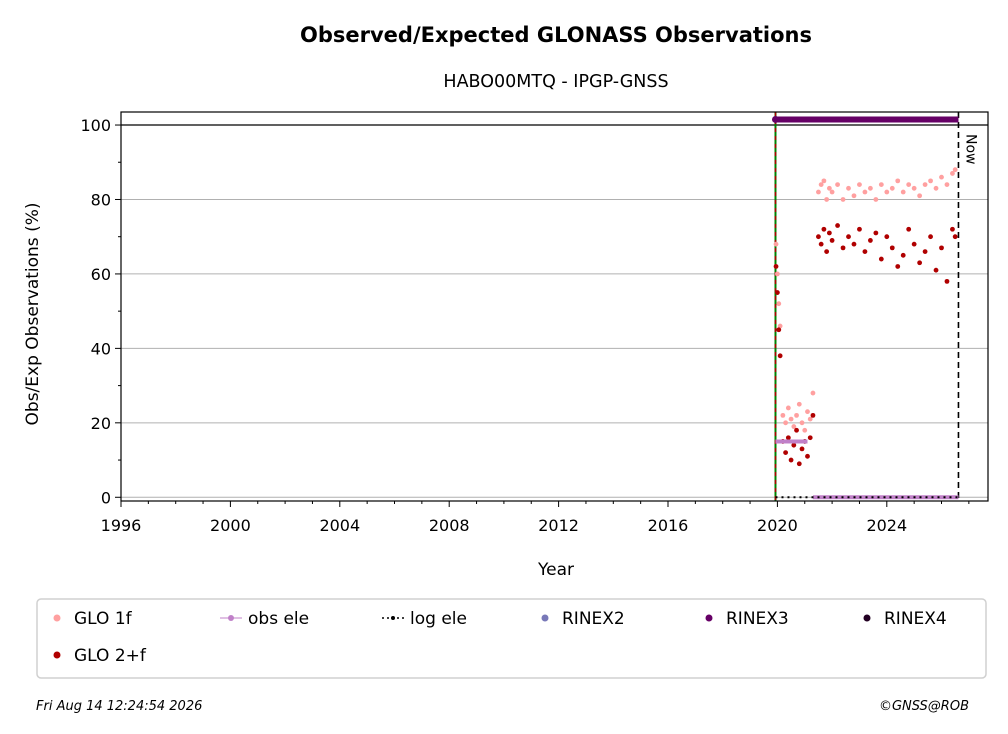 The width and height of the screenshot is (1008, 734). I want to click on y-tick-label: 80, so click(101, 199).